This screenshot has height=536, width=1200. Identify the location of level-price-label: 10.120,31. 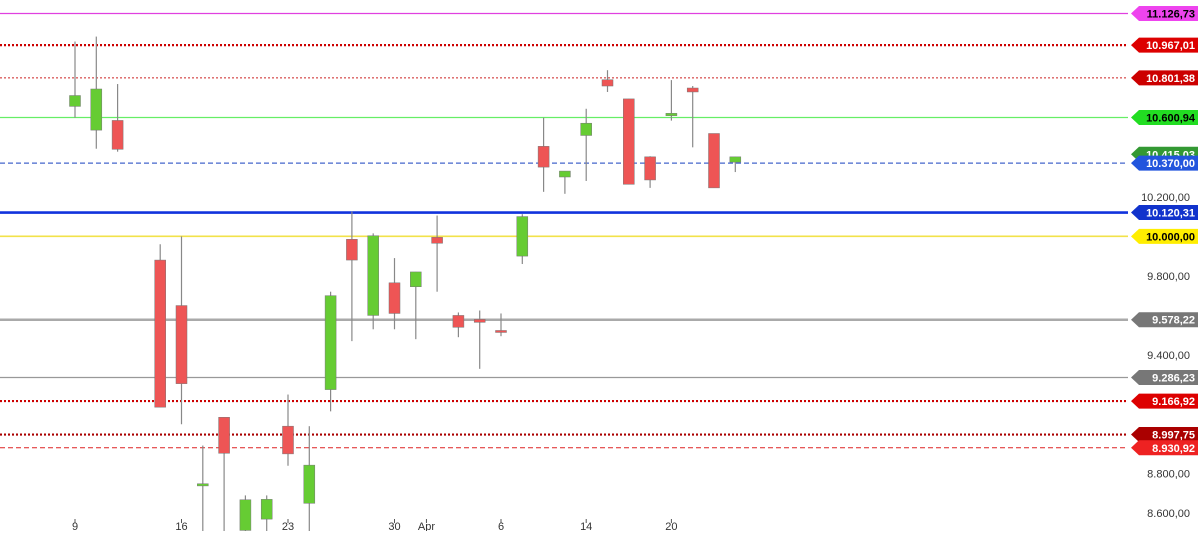
(1164, 213).